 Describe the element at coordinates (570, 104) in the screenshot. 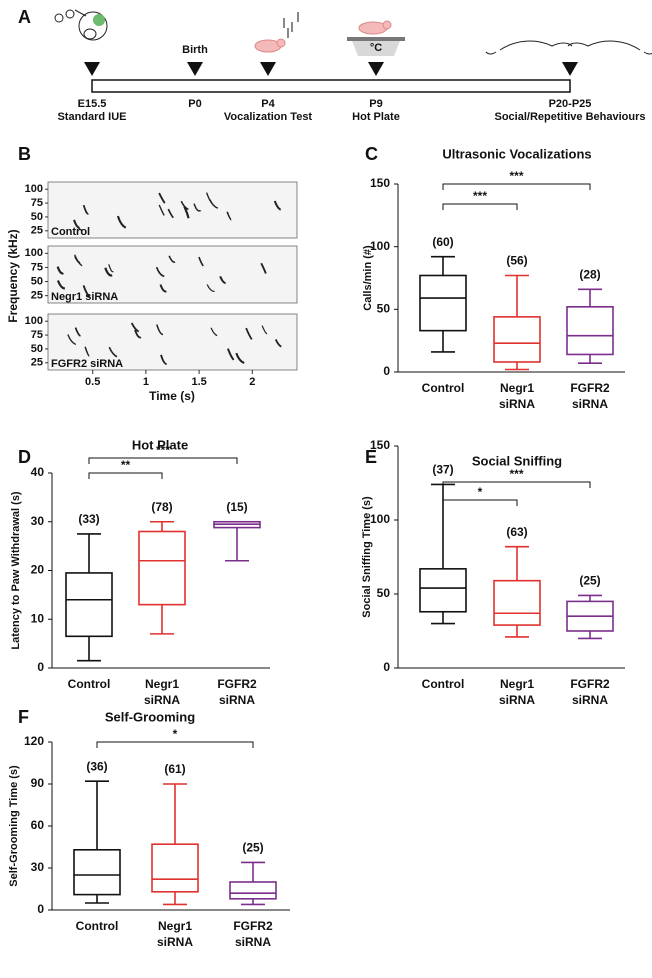

I see `timeline-day: P20-P25` at that location.